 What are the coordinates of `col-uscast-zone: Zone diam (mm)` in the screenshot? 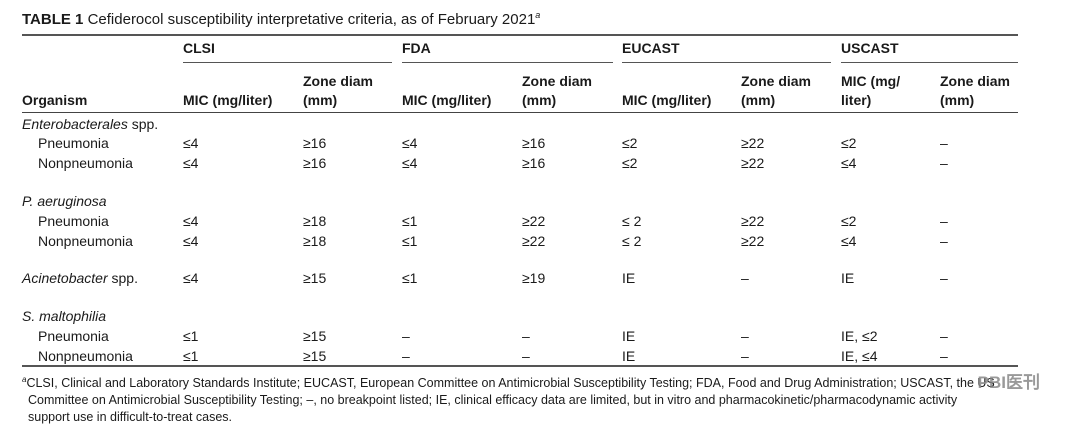 It's located at (975, 90).